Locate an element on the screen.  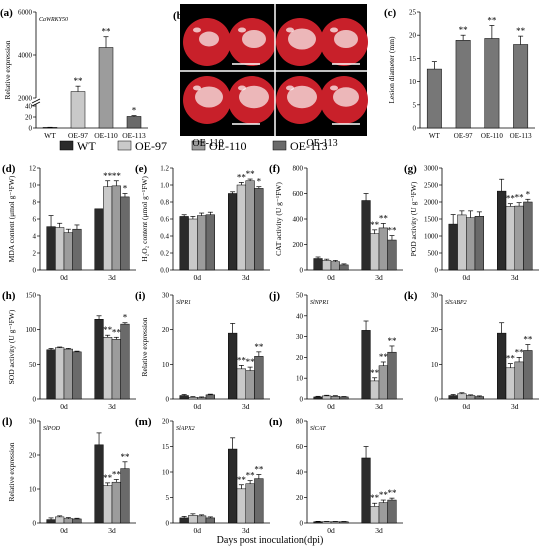
y-tick-label: 60 is located at coordinates (300, 447).